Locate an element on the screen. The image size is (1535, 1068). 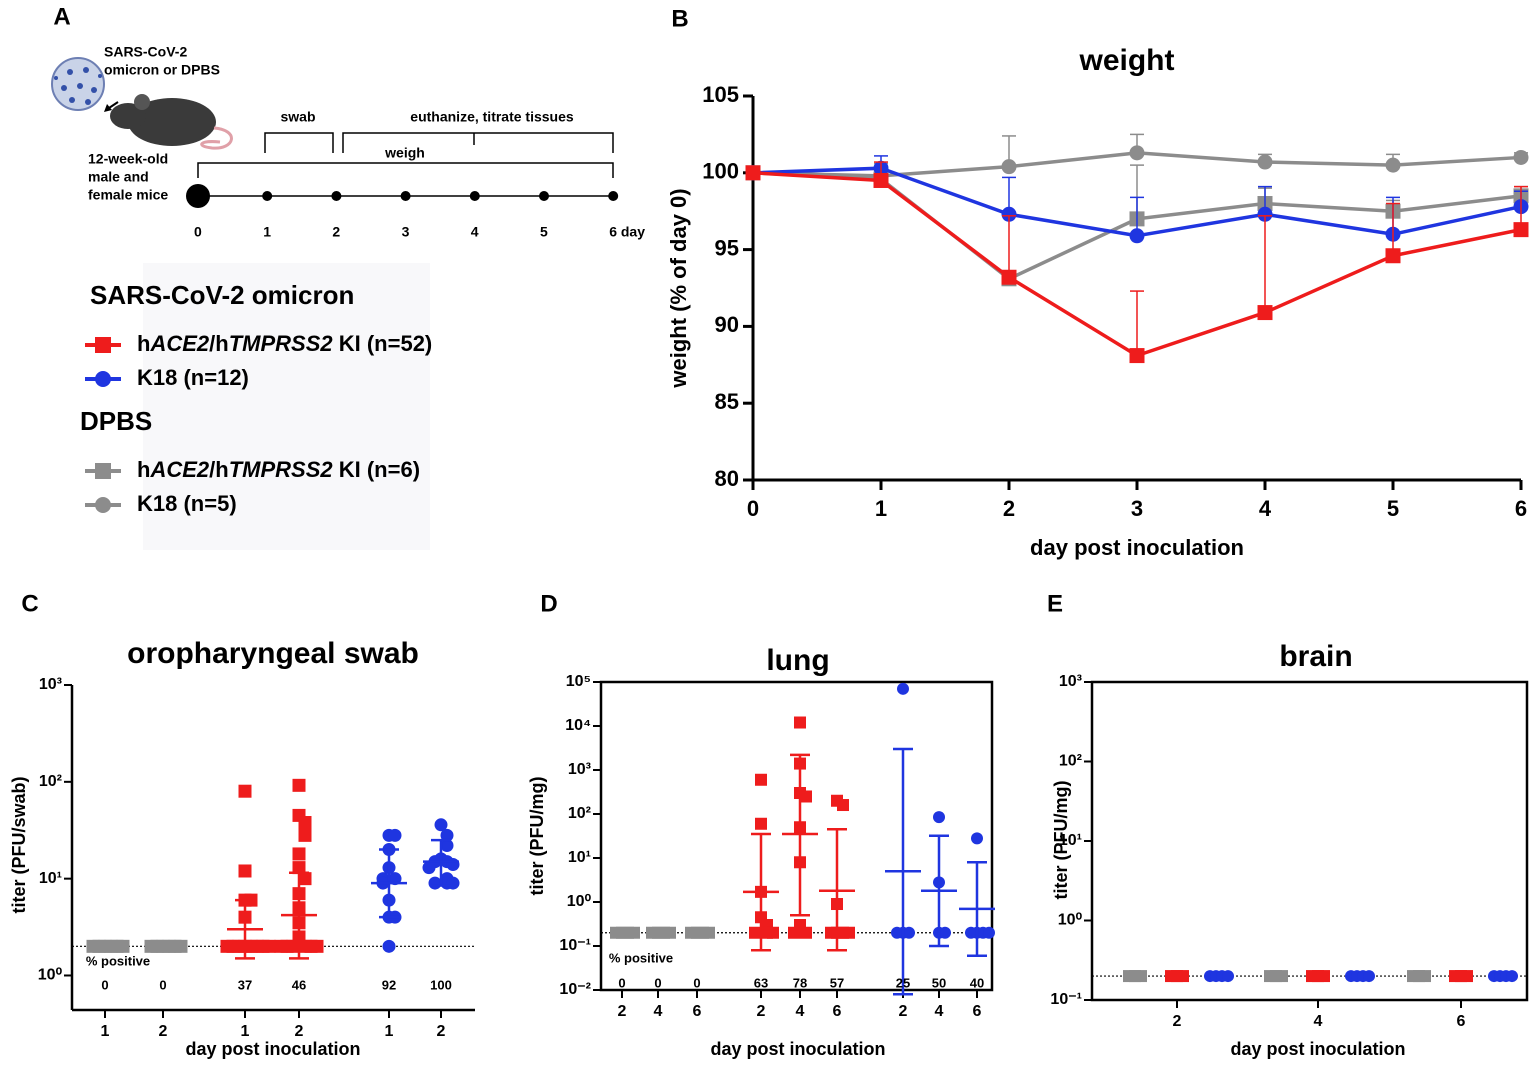
percent-positive: 37 is located at coordinates (245, 984).